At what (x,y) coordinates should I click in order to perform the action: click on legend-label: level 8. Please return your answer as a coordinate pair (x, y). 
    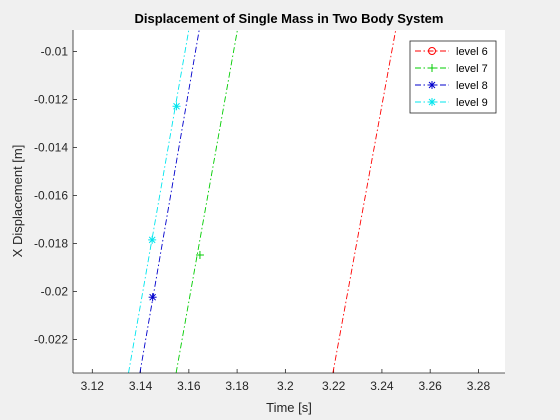
    Looking at the image, I should click on (472, 86).